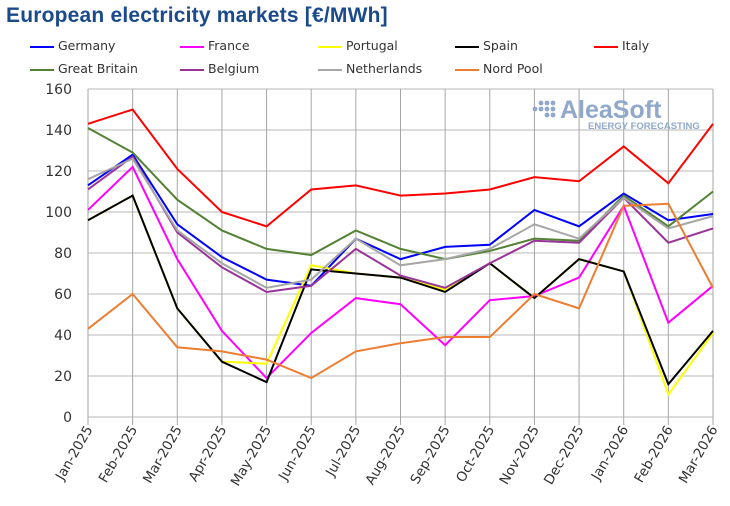 Image resolution: width=730 pixels, height=506 pixels. I want to click on x-tick-label: Mar-2025, so click(163, 454).